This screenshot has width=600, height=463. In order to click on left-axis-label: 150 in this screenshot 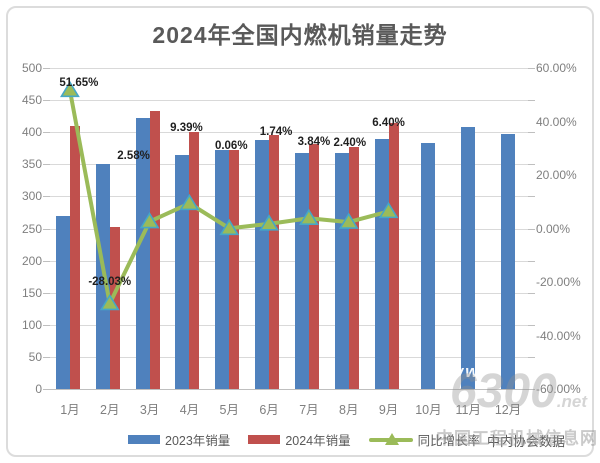, I will do `click(31, 292)`.